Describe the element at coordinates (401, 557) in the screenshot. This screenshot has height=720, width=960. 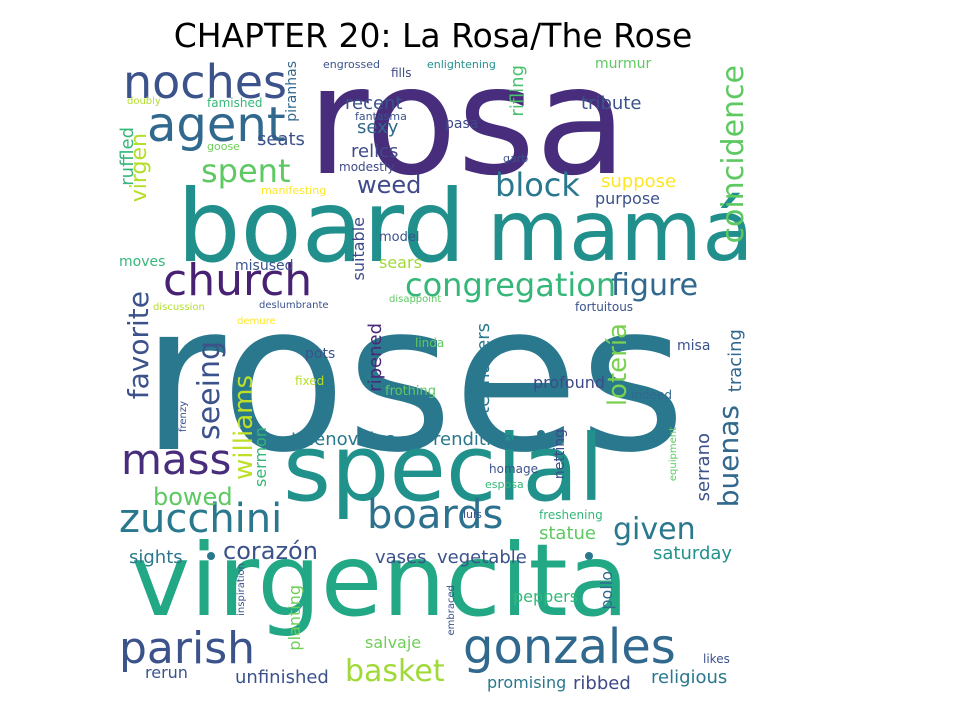
I see `word-50: vases` at that location.